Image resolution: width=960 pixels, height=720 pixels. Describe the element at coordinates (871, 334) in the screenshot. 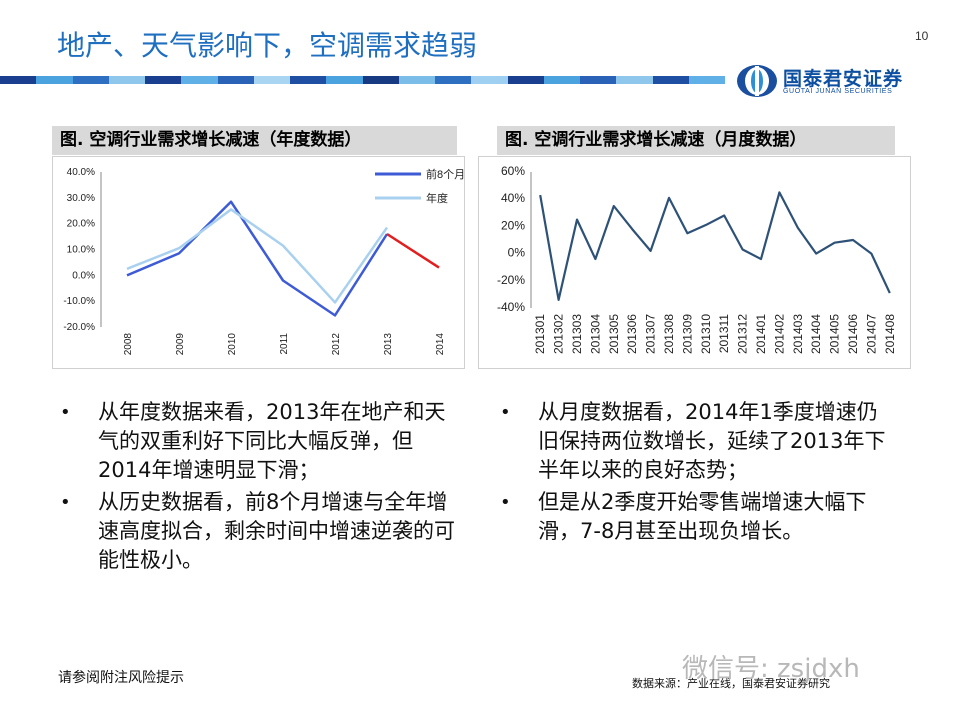

I see `x-tick-label: 201407` at that location.